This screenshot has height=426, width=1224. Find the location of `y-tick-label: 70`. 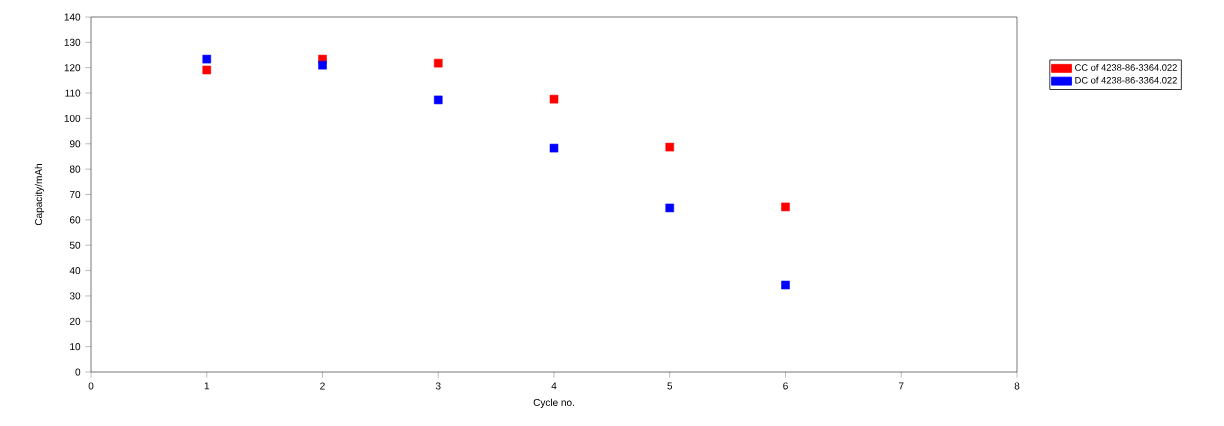

y-tick-label: 70 is located at coordinates (75, 194).